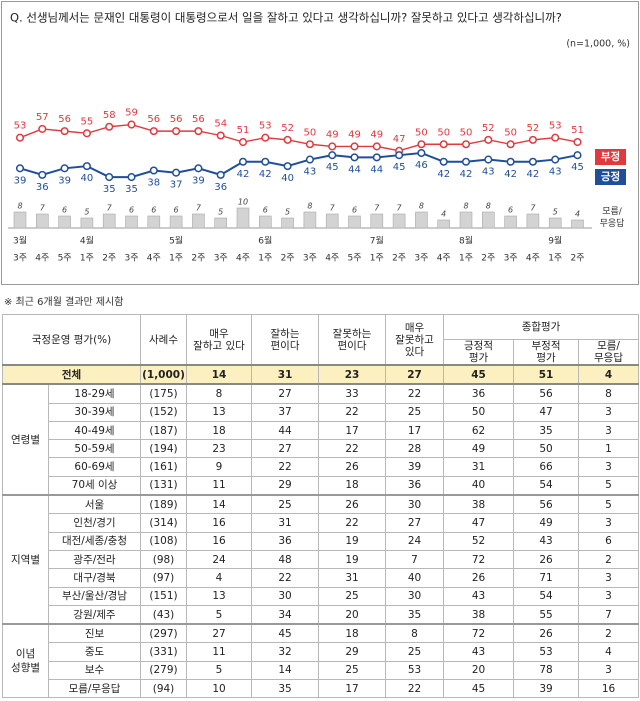  I want to click on value-label: 40, so click(287, 178).